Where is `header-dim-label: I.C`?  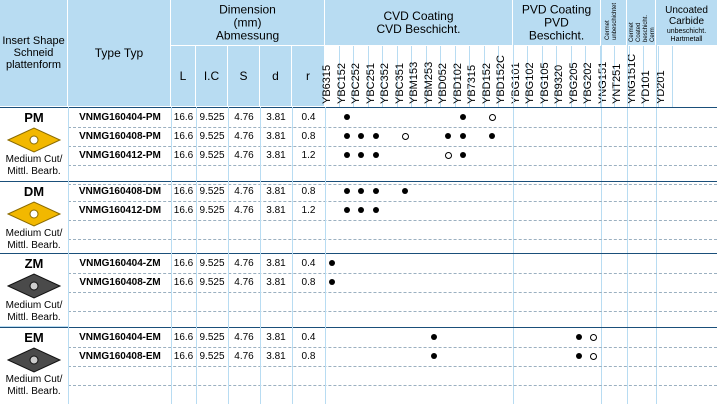
header-dim-label: I.C is located at coordinates (211, 76).